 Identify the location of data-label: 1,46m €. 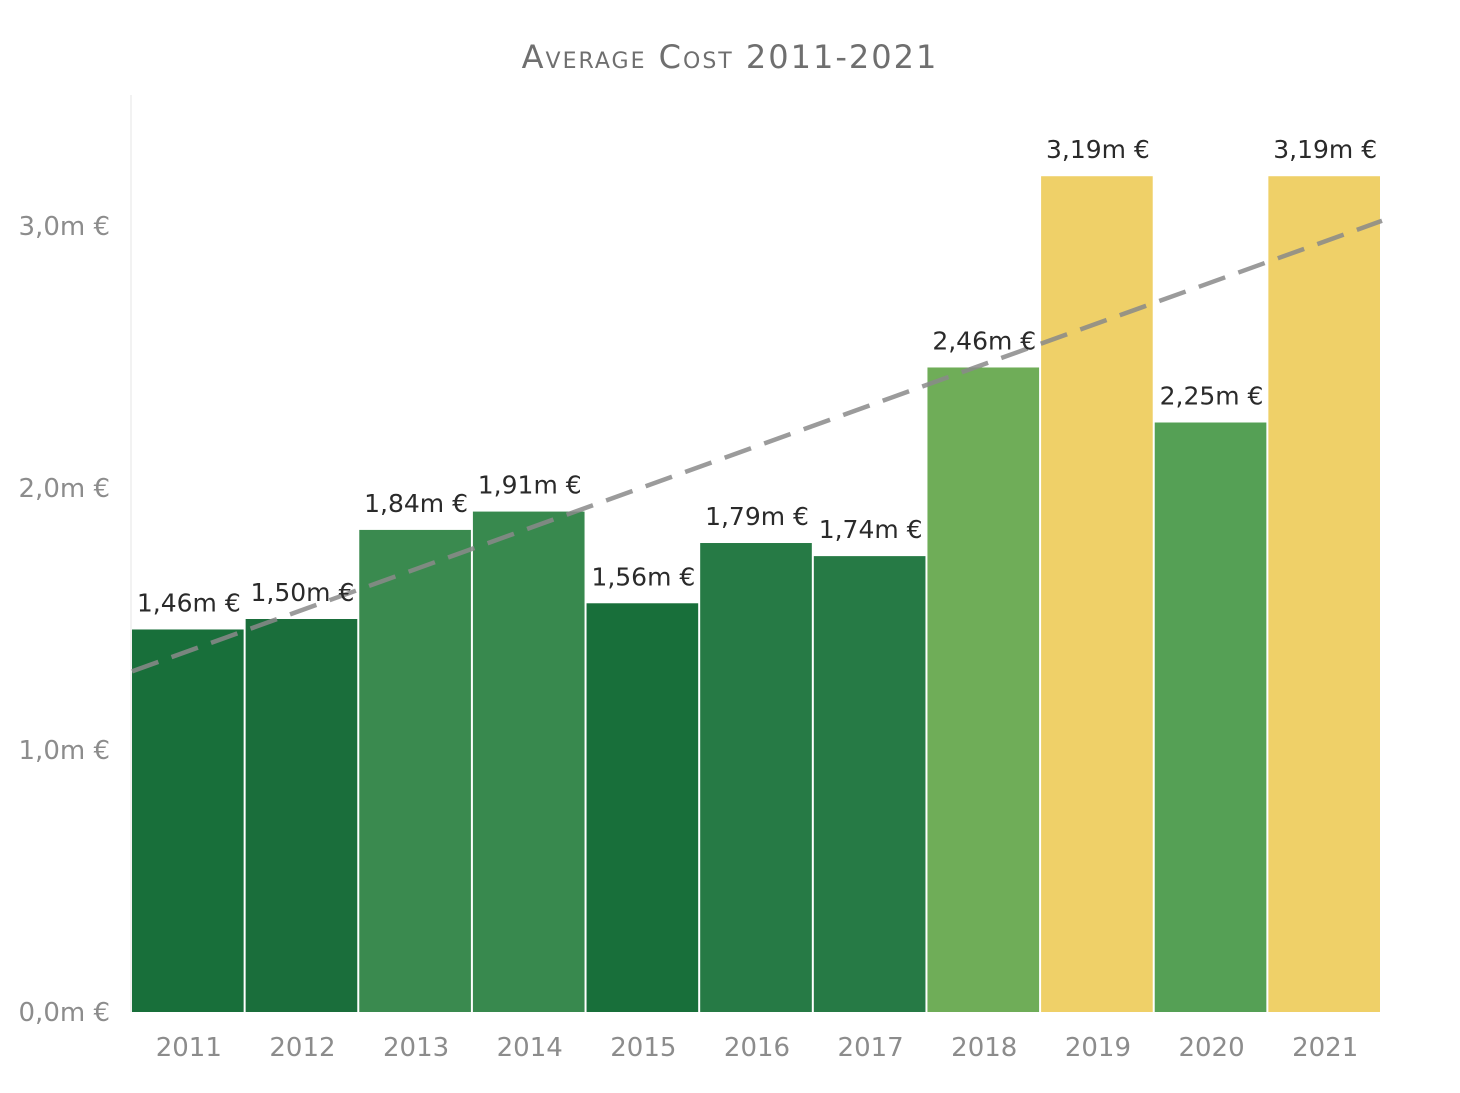
(189, 602).